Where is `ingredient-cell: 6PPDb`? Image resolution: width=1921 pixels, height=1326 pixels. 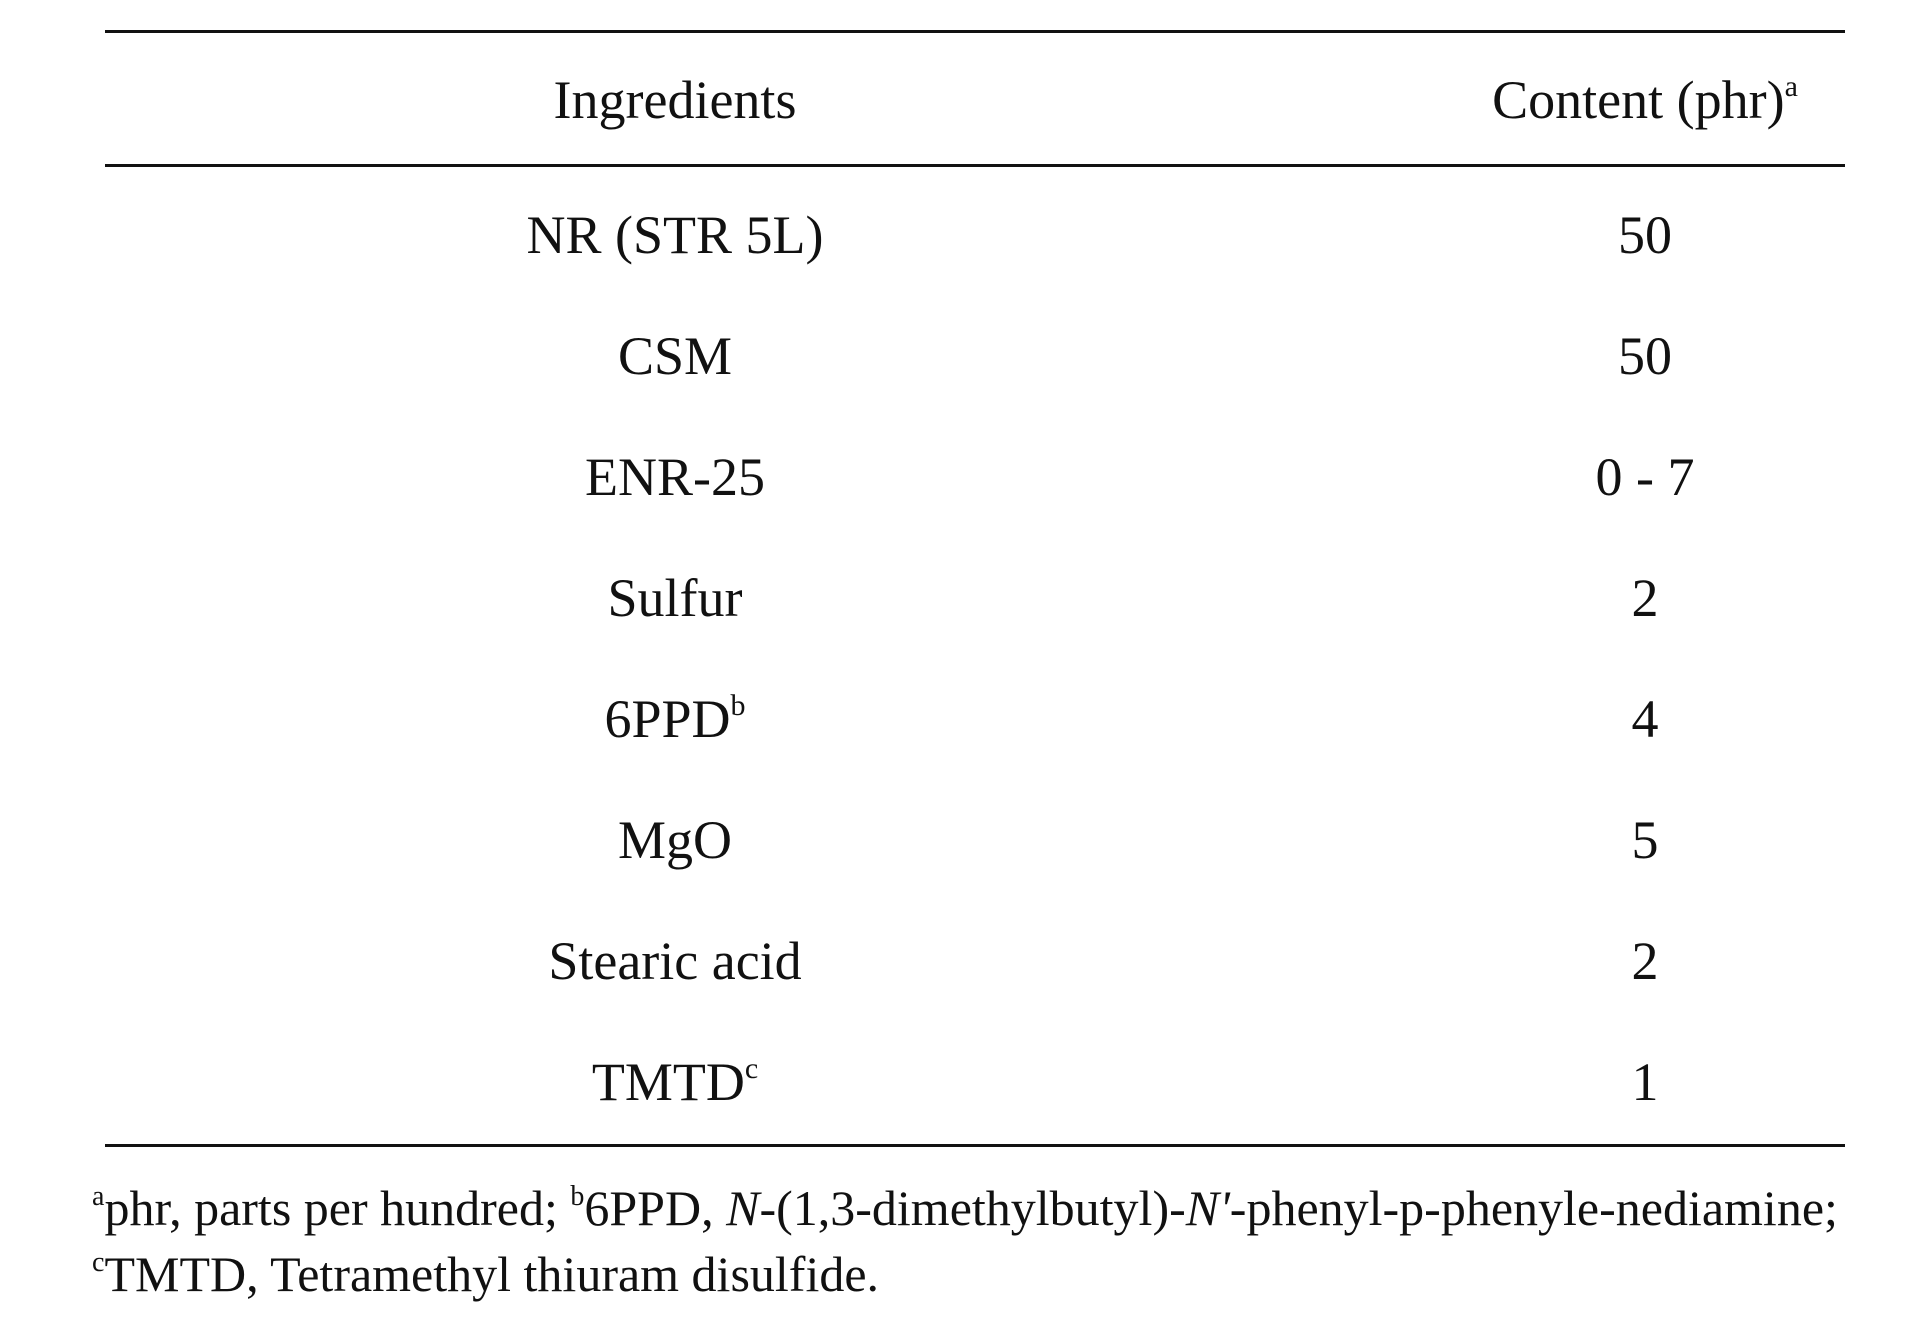 ingredient-cell: 6PPDb is located at coordinates (675, 719).